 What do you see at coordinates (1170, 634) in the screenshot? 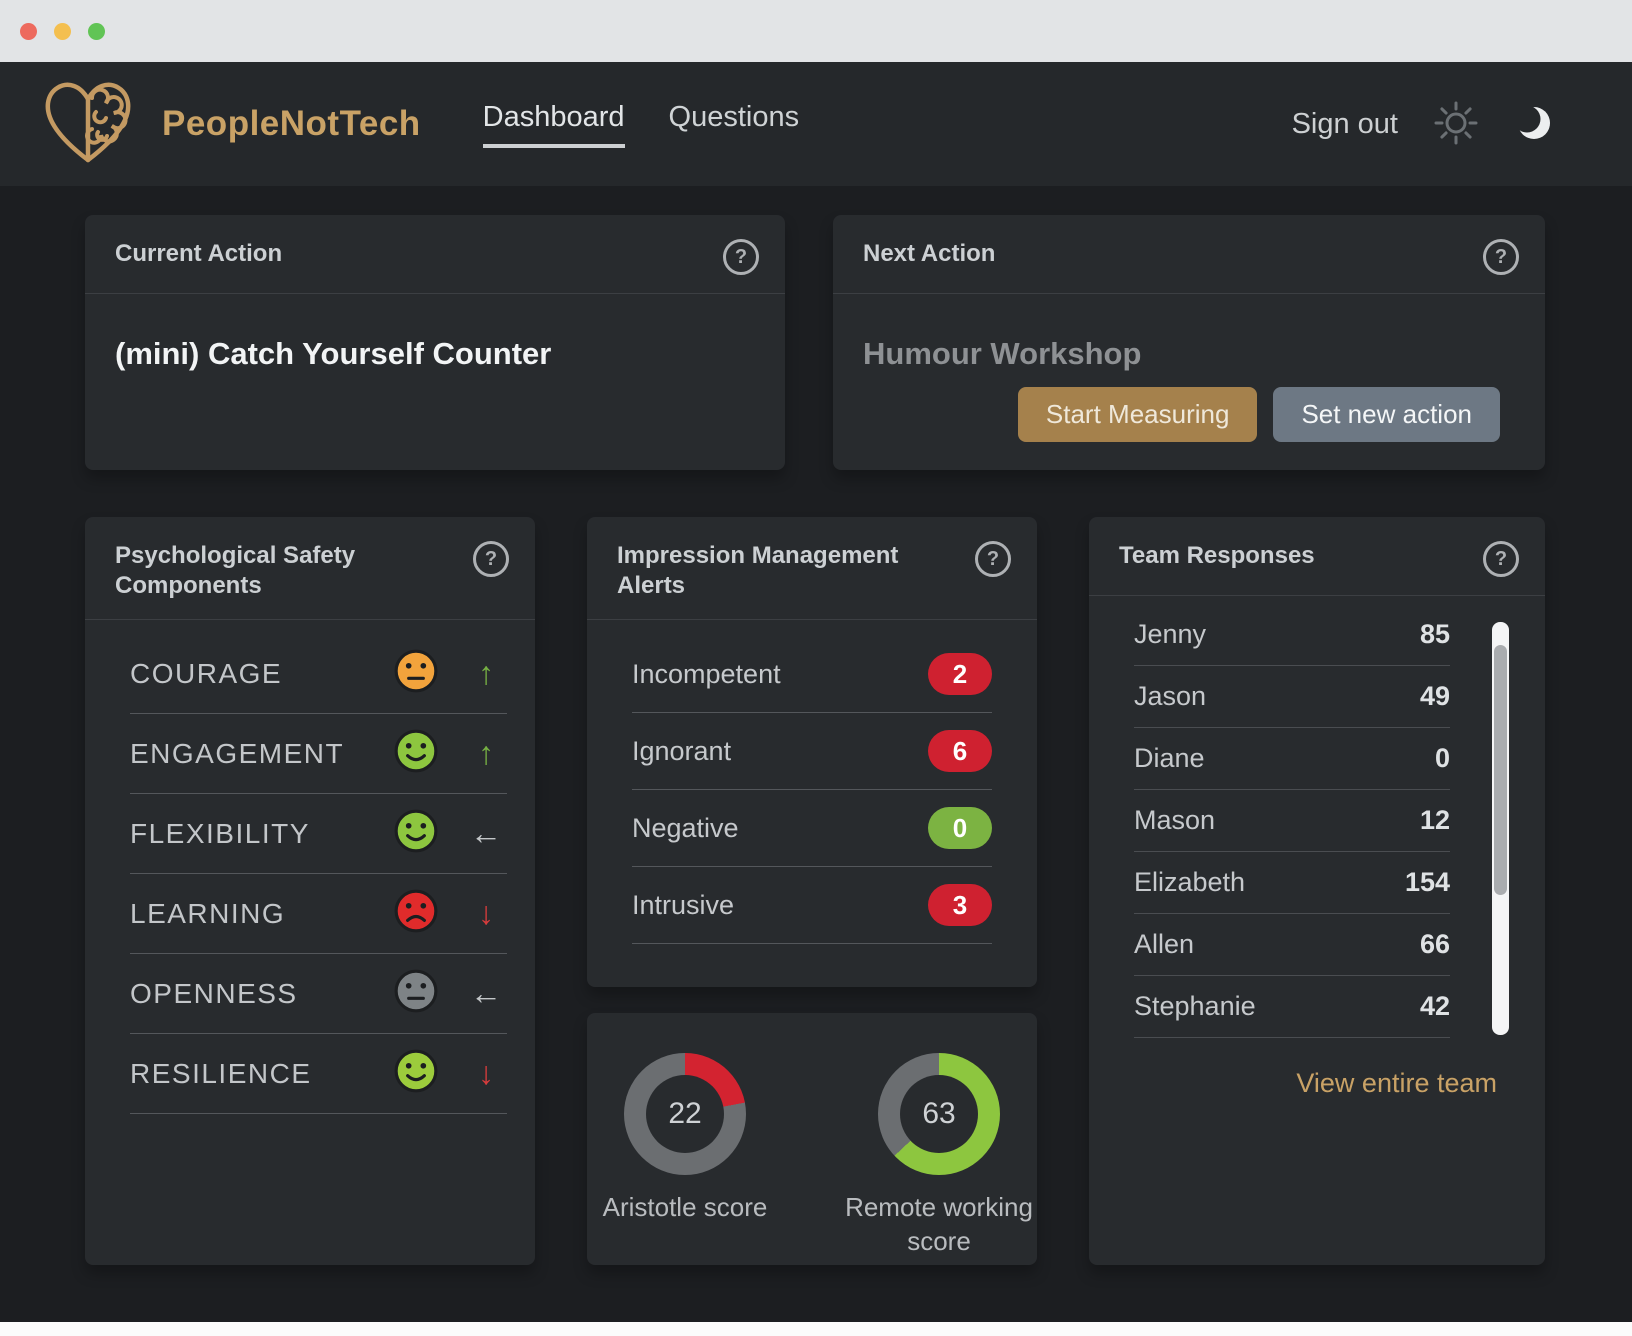
I see `team-member-name: Jenny` at bounding box center [1170, 634].